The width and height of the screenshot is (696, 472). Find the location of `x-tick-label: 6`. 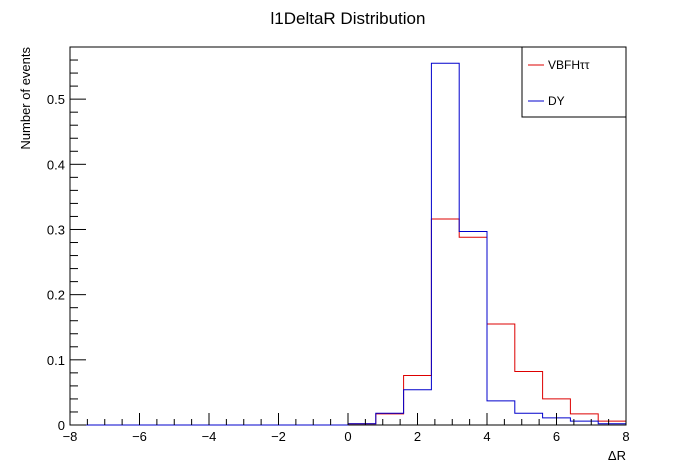

x-tick-label: 6 is located at coordinates (556, 436).